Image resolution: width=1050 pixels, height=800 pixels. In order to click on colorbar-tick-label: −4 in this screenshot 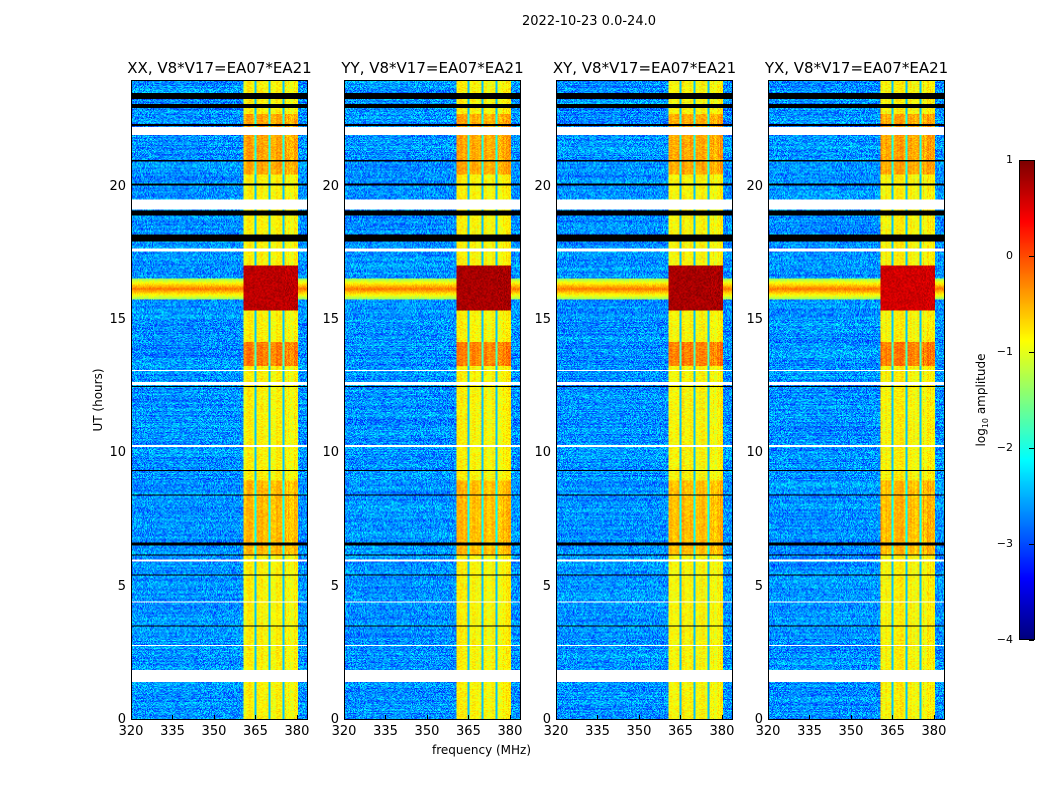, I will do `click(1004, 639)`.